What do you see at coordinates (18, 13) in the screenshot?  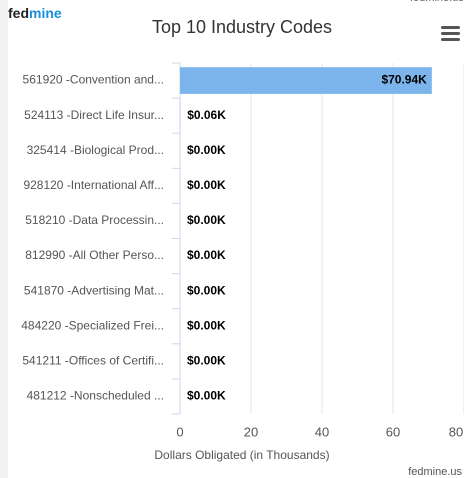 I see `logo-part: fed` at bounding box center [18, 13].